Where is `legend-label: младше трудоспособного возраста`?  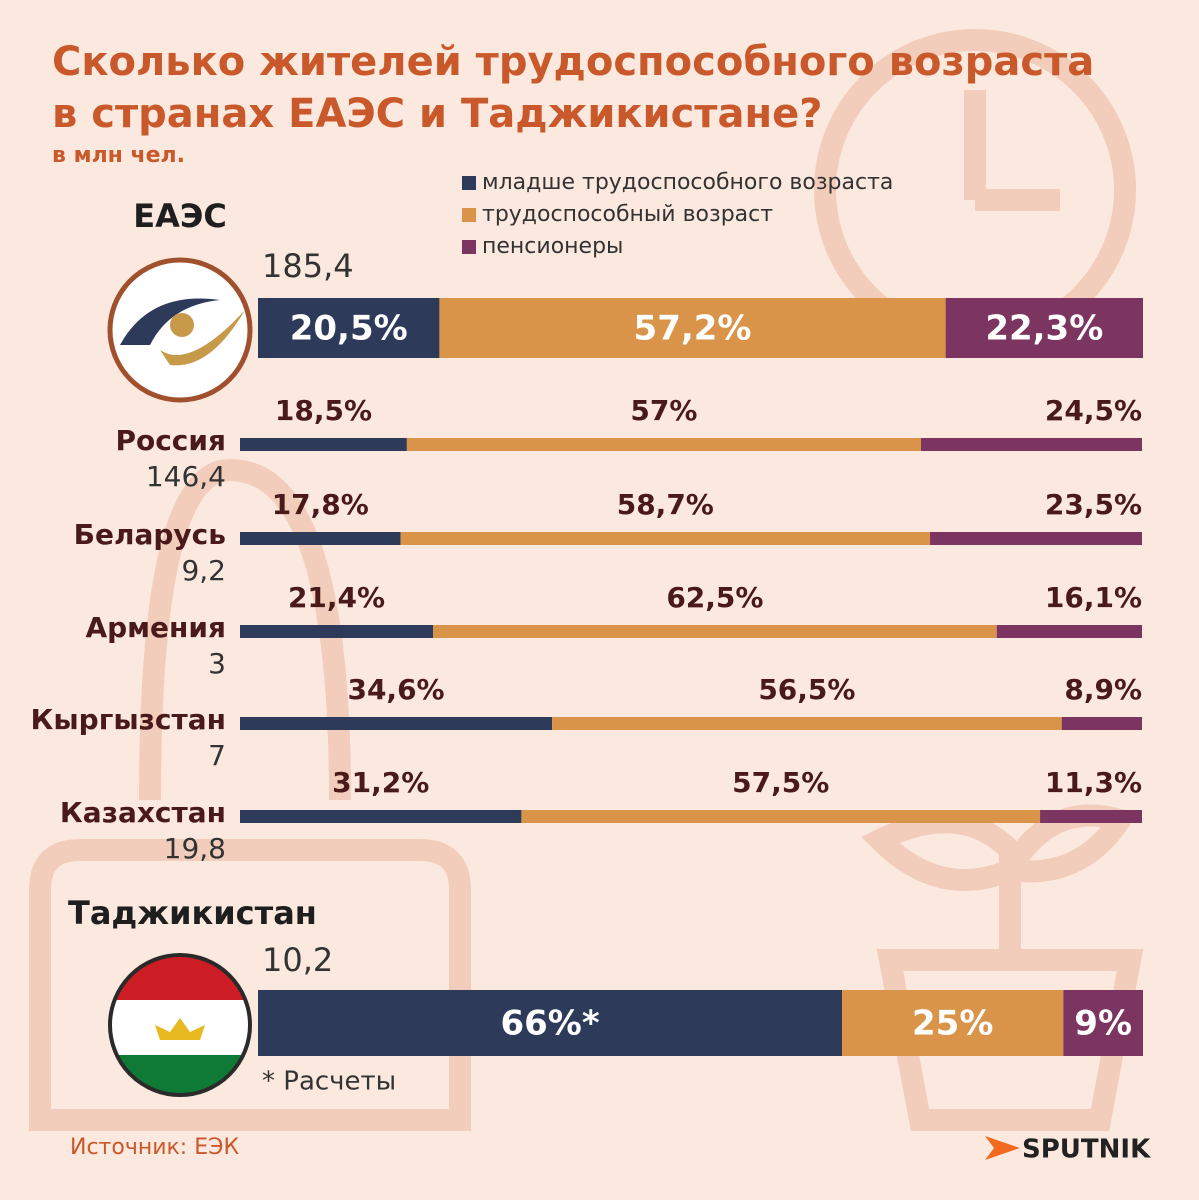 legend-label: младше трудоспособного возраста is located at coordinates (687, 182).